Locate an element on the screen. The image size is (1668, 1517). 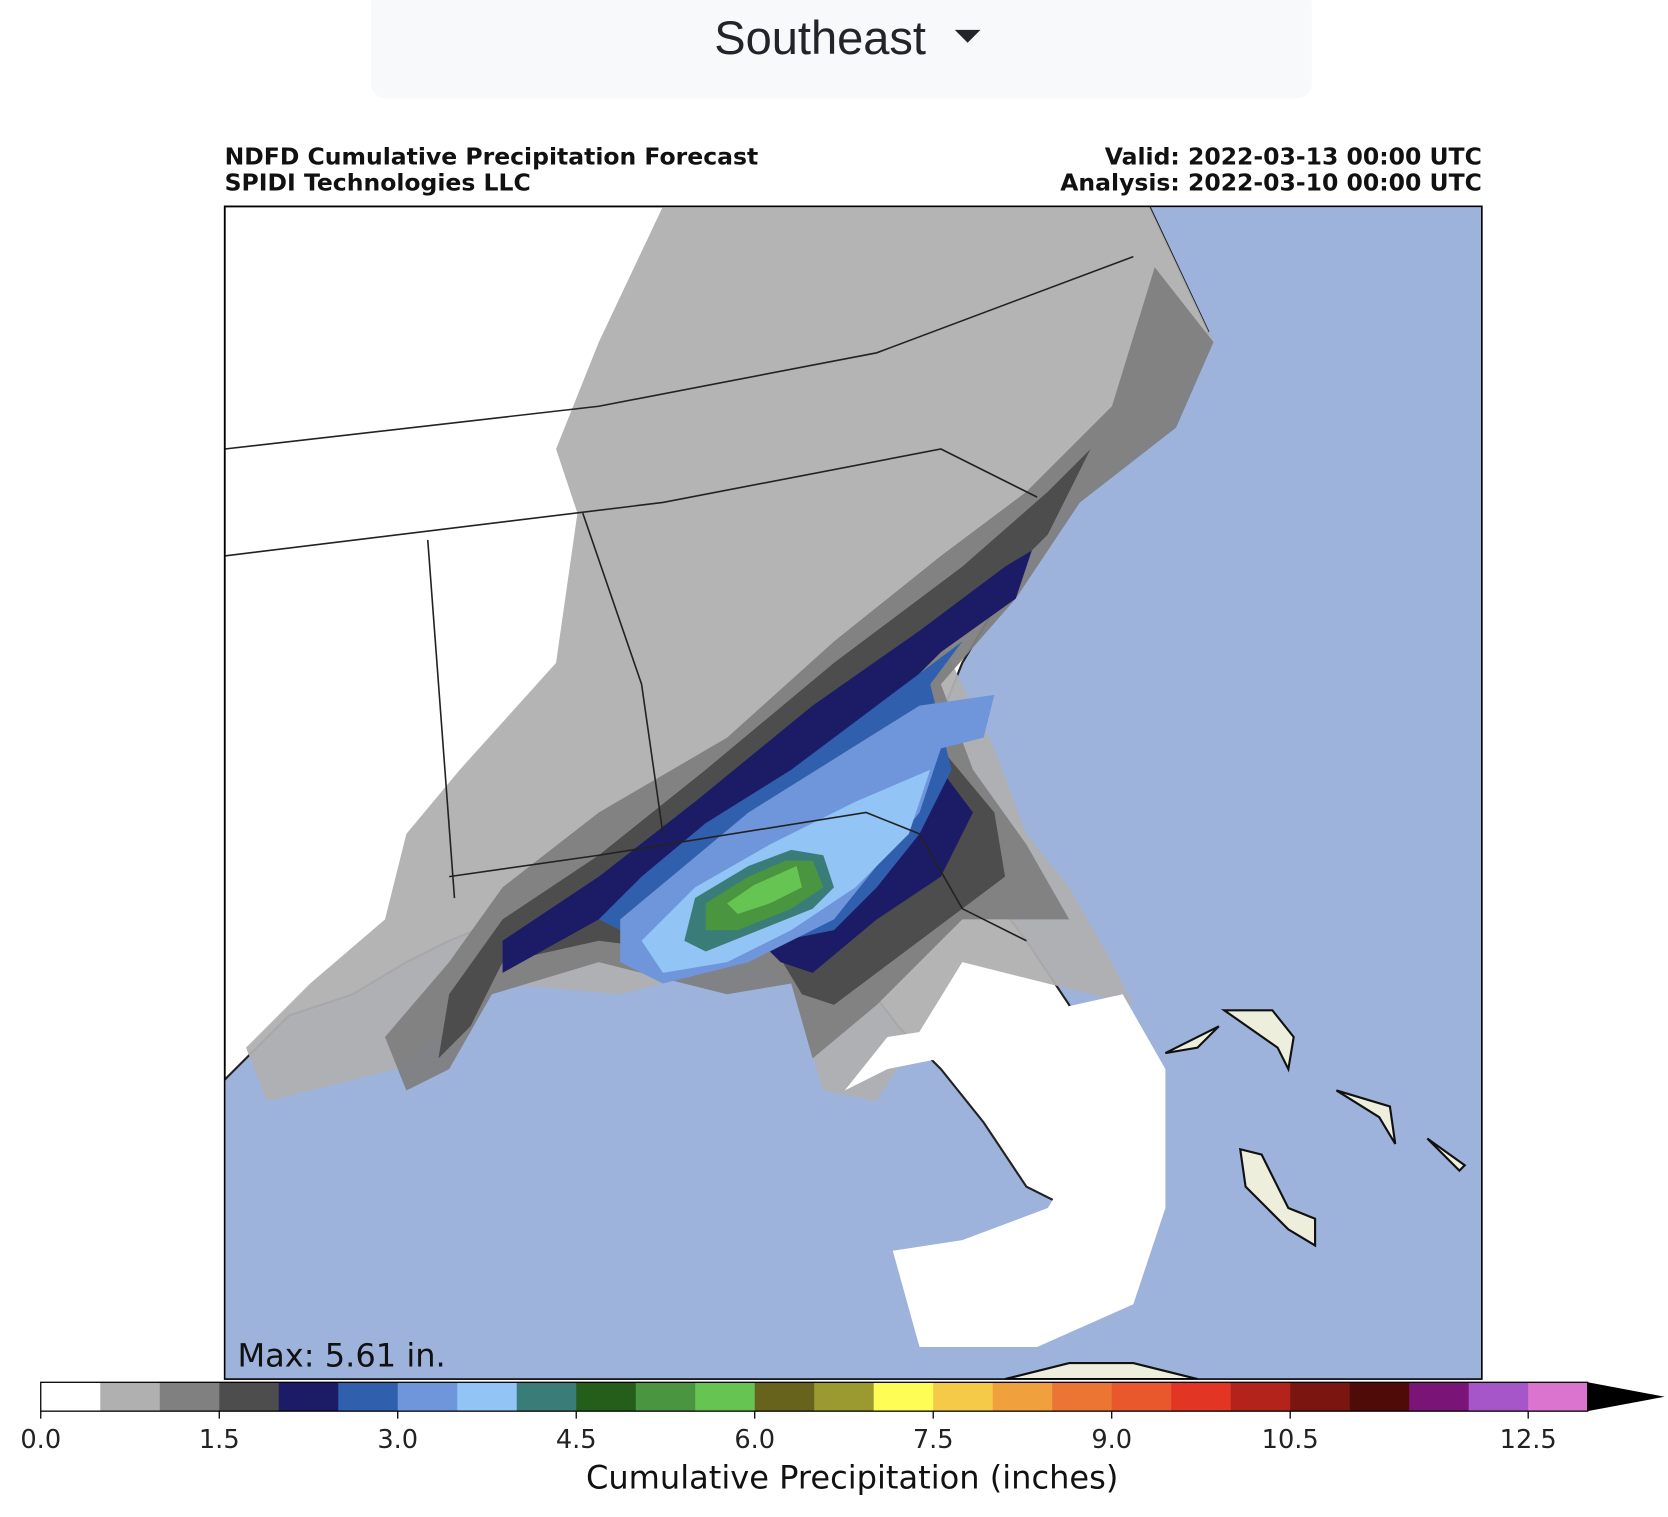
colorbar-tick-label: 1.5 is located at coordinates (219, 1440).